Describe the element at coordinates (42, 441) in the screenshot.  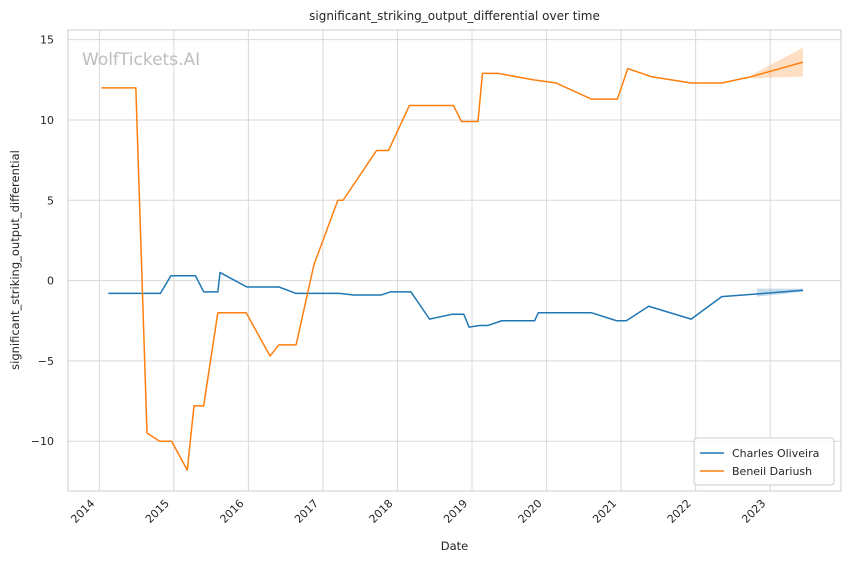
I see `y-tick-label--10: −10` at that location.